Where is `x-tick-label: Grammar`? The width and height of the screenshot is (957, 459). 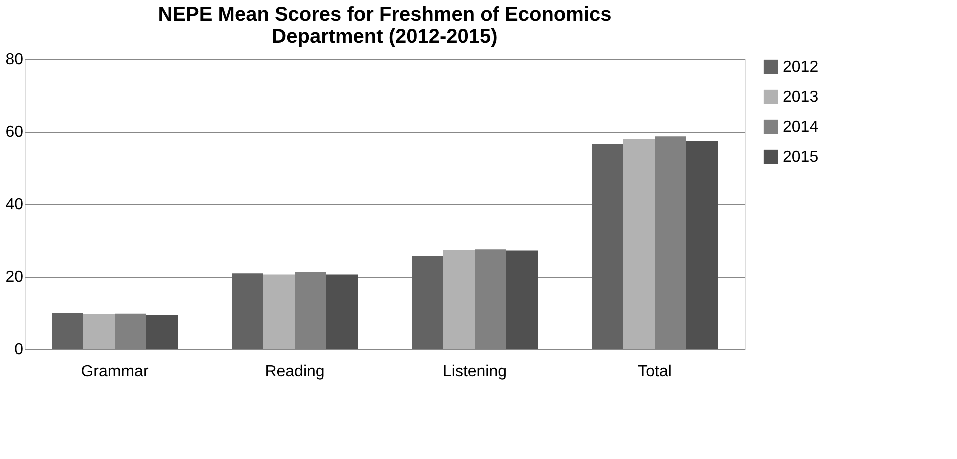
x-tick-label: Grammar is located at coordinates (115, 372).